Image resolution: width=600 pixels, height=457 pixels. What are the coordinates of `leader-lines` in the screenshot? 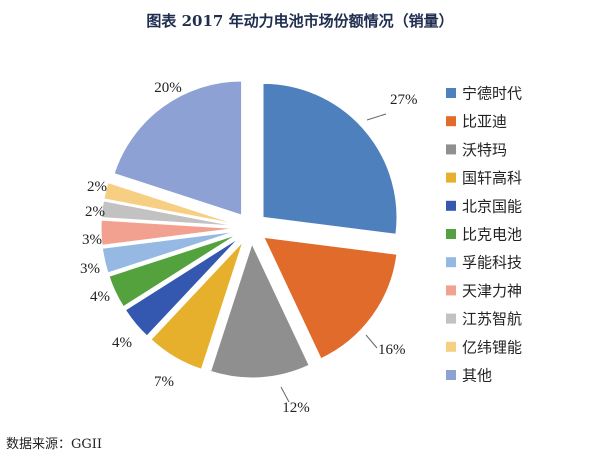 It's located at (333, 258).